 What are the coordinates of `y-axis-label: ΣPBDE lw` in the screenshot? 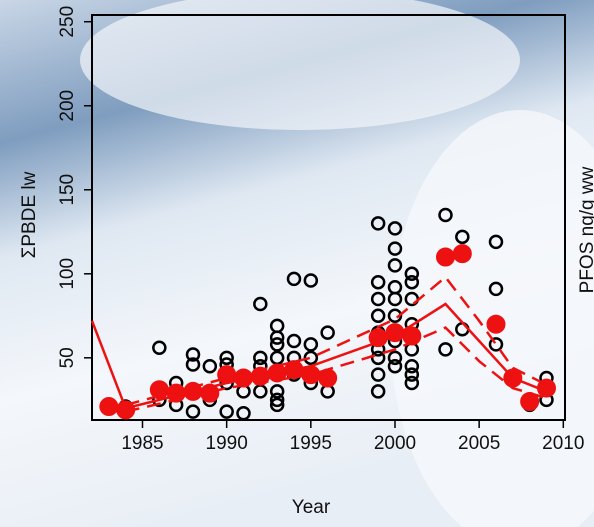 It's located at (29, 214).